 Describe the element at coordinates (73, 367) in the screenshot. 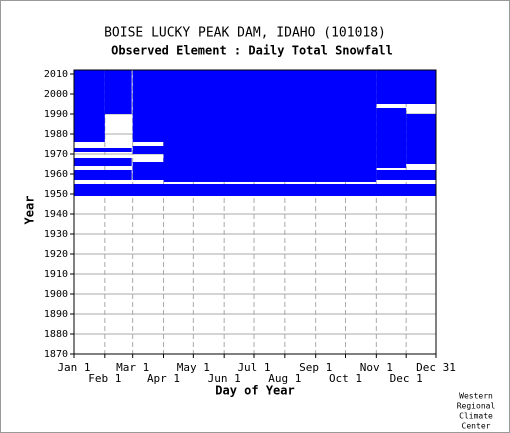

I see `x-tick-label: Jan 1` at that location.